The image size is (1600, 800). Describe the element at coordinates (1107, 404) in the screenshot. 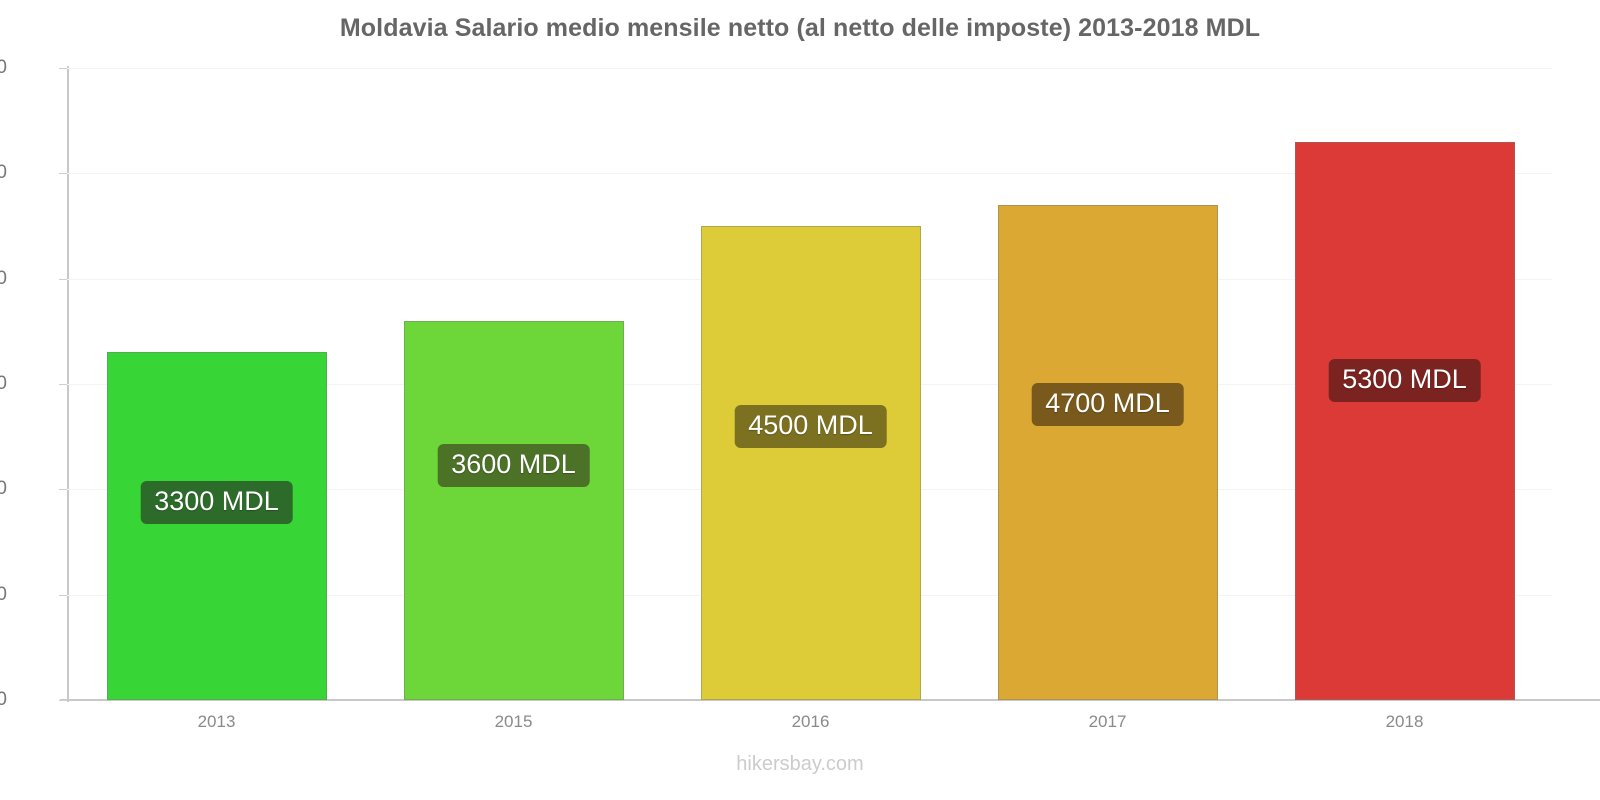

I see `bar-value-label: 4700 MDL` at that location.